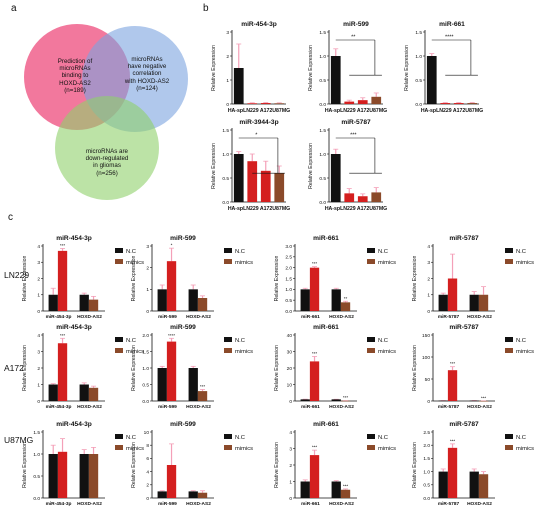 This screenshot has width=550, height=512. I want to click on row-label-a172: A172, so click(14, 368).